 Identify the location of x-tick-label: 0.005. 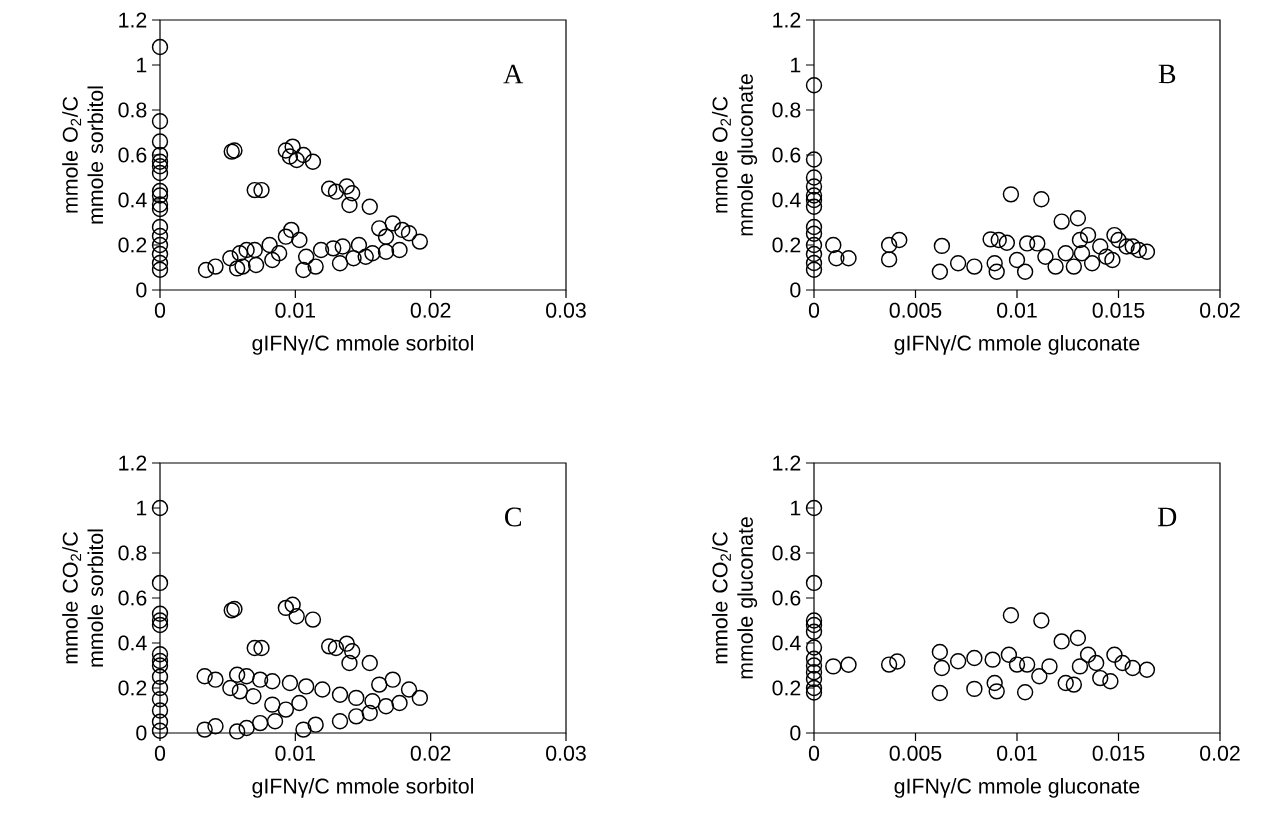
(915, 753).